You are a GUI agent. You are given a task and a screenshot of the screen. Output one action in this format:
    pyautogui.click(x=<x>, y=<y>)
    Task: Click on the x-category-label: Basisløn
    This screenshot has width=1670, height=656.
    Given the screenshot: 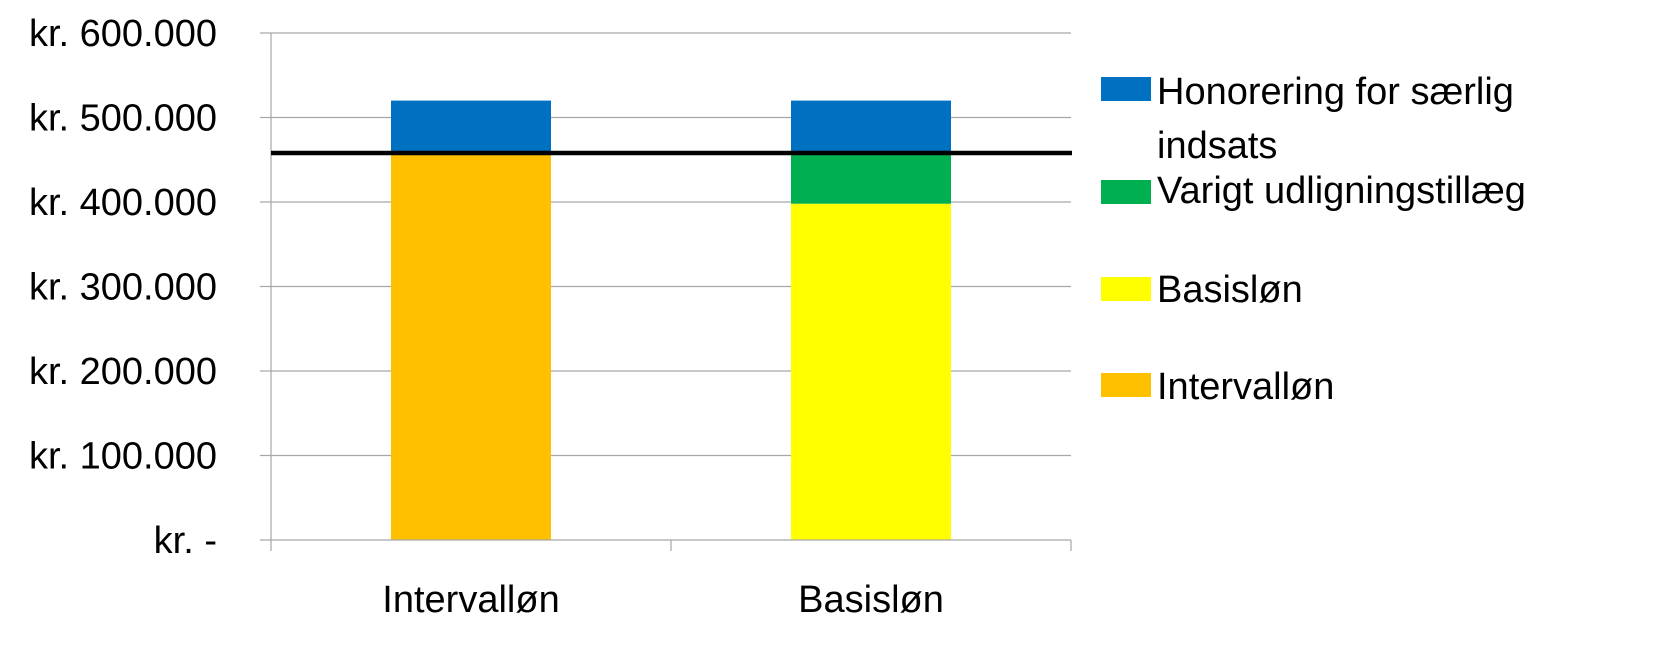 What is the action you would take?
    pyautogui.click(x=871, y=600)
    